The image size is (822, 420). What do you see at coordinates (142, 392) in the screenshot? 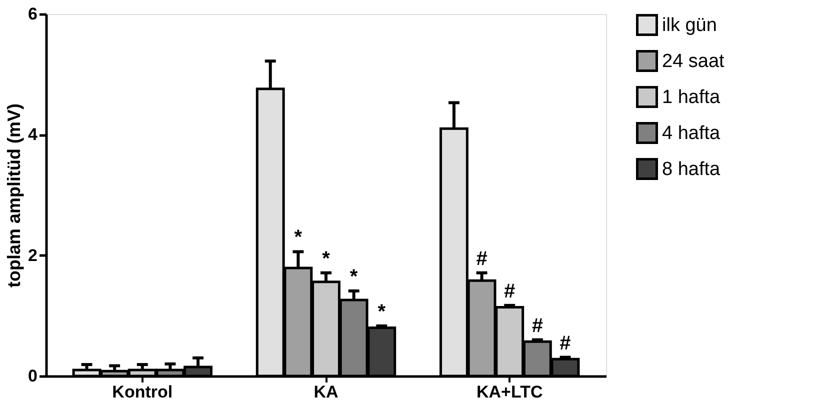
I see `x-tick-label: Kontrol` at bounding box center [142, 392].